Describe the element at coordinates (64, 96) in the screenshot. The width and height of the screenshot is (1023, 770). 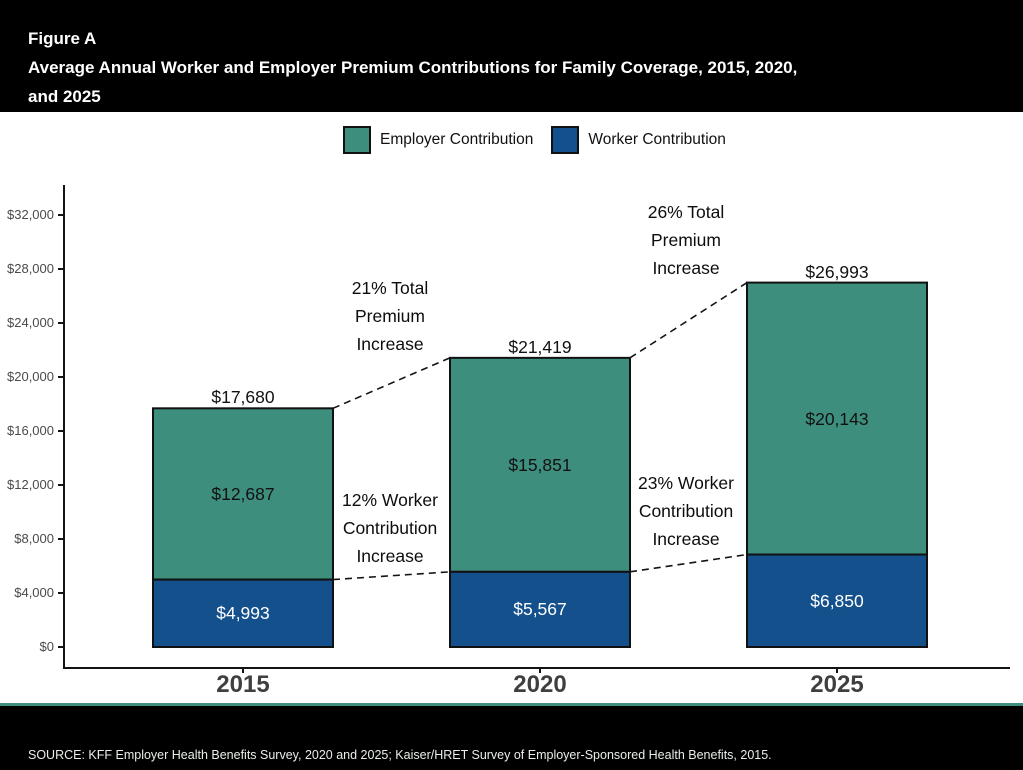
I see `figure-title-line2: and 2025` at that location.